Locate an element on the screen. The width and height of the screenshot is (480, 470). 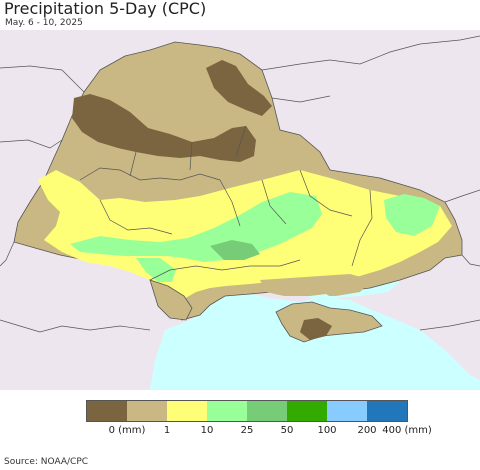
legend-bar is located at coordinates (247, 411).